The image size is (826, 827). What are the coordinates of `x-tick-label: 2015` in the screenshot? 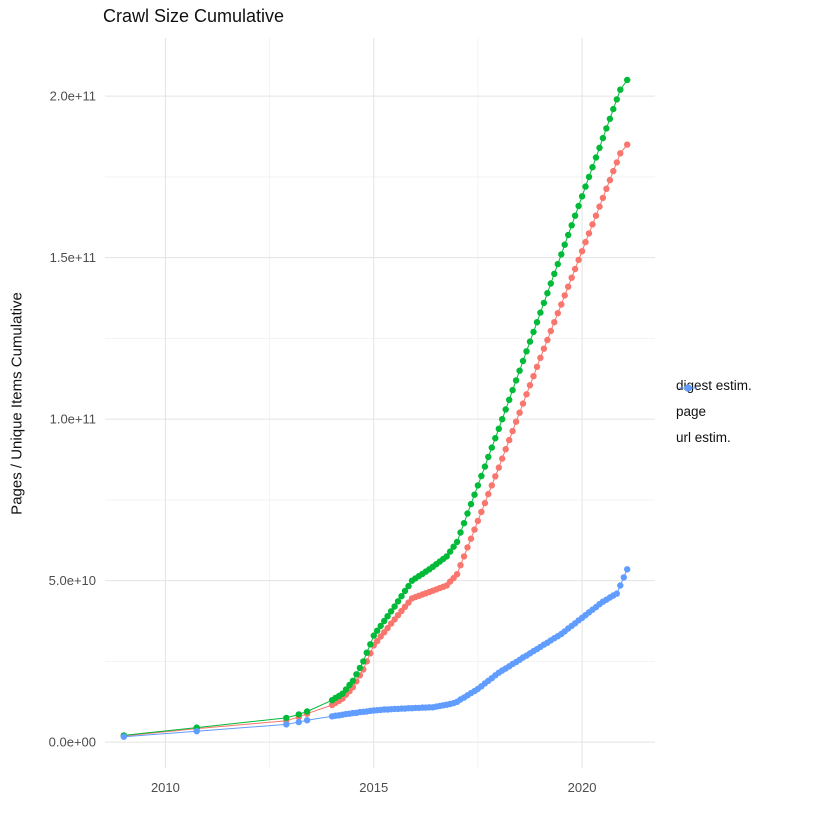 It's located at (373, 787).